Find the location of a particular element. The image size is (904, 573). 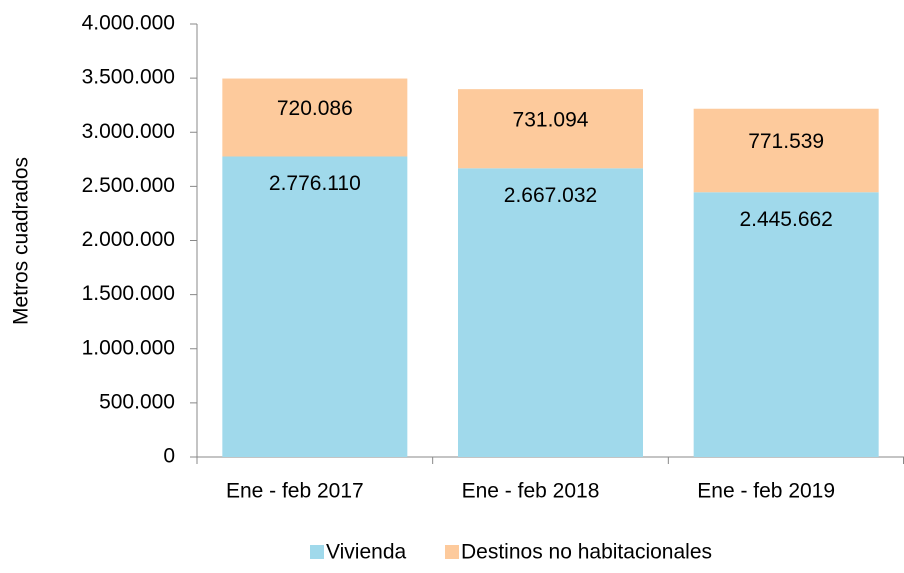

value-label: 720.086 is located at coordinates (315, 108).